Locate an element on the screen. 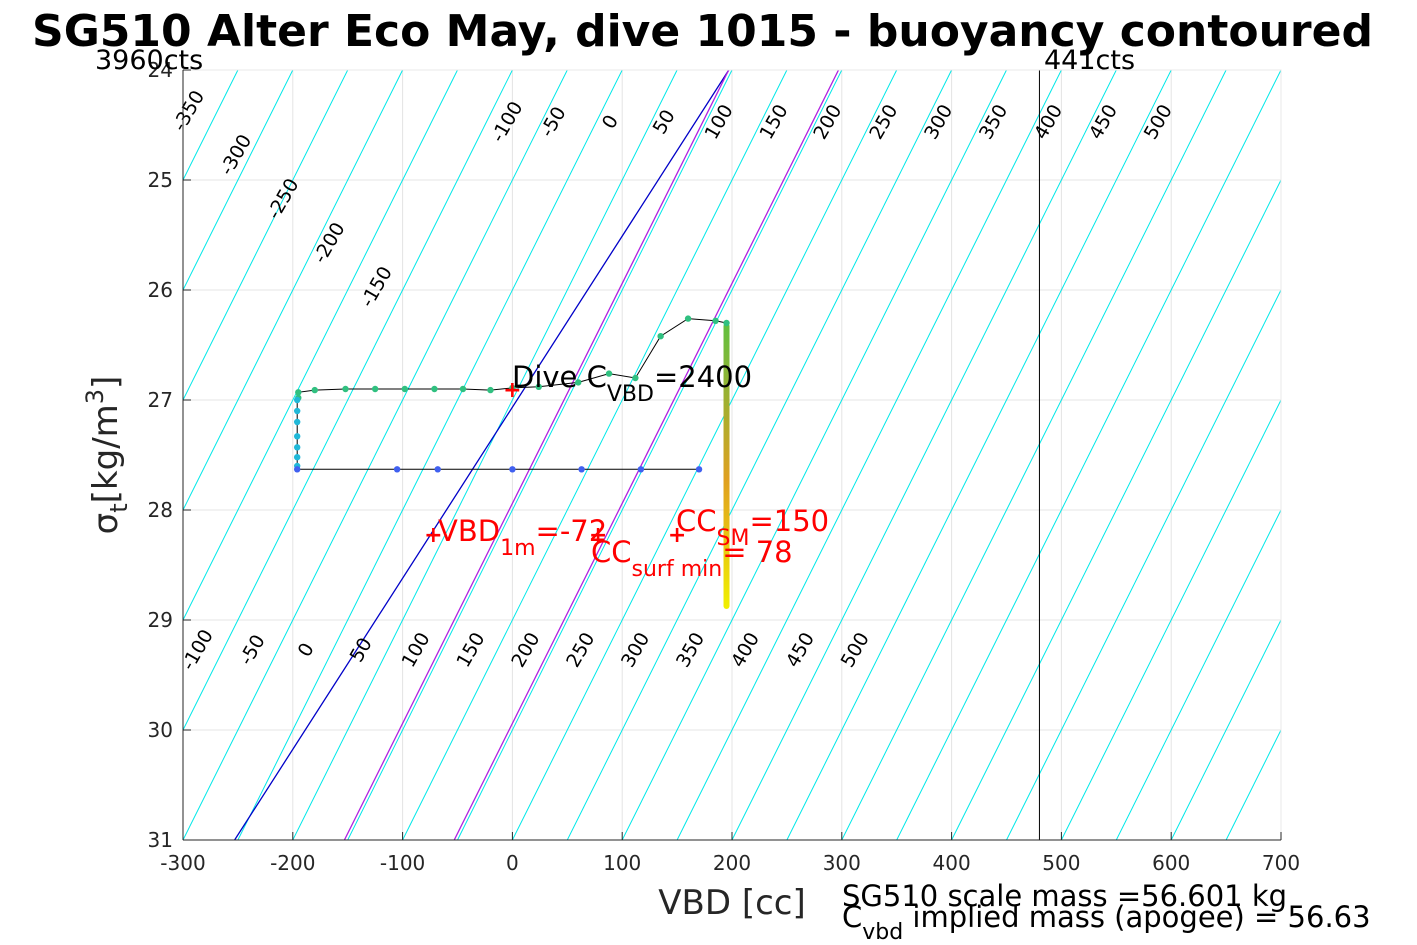 The image size is (1417, 945). svg-text: σt[kg/m3] is located at coordinates (107, 455).